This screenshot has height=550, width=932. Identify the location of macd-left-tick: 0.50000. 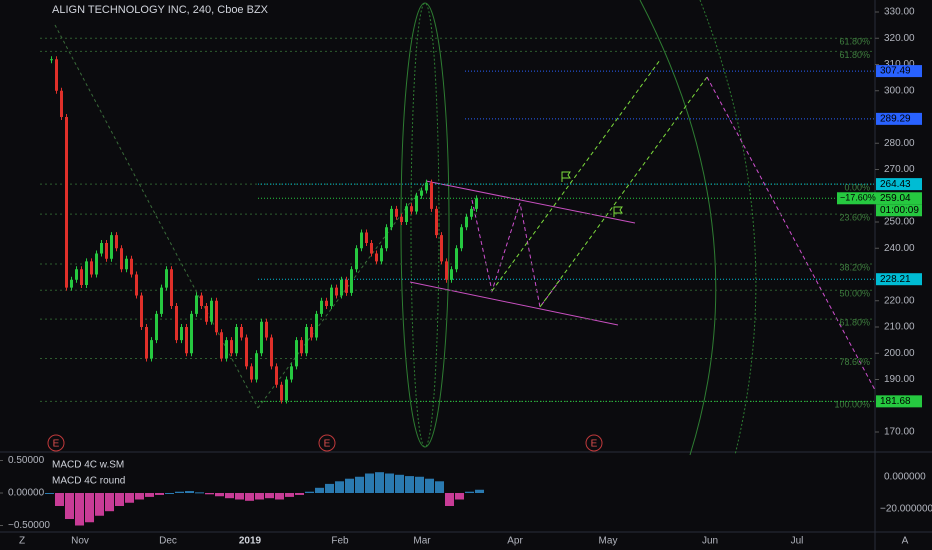
(26, 460).